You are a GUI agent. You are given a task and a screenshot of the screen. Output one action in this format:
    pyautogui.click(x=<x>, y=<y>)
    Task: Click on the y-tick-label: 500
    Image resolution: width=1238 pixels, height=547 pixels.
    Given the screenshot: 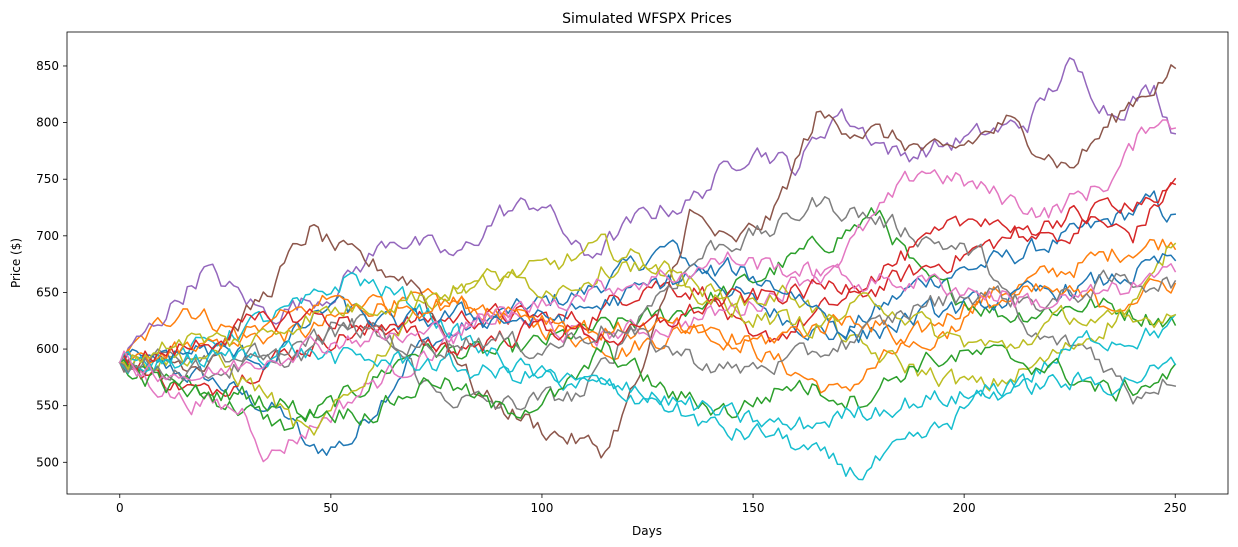 What is the action you would take?
    pyautogui.click(x=47, y=462)
    